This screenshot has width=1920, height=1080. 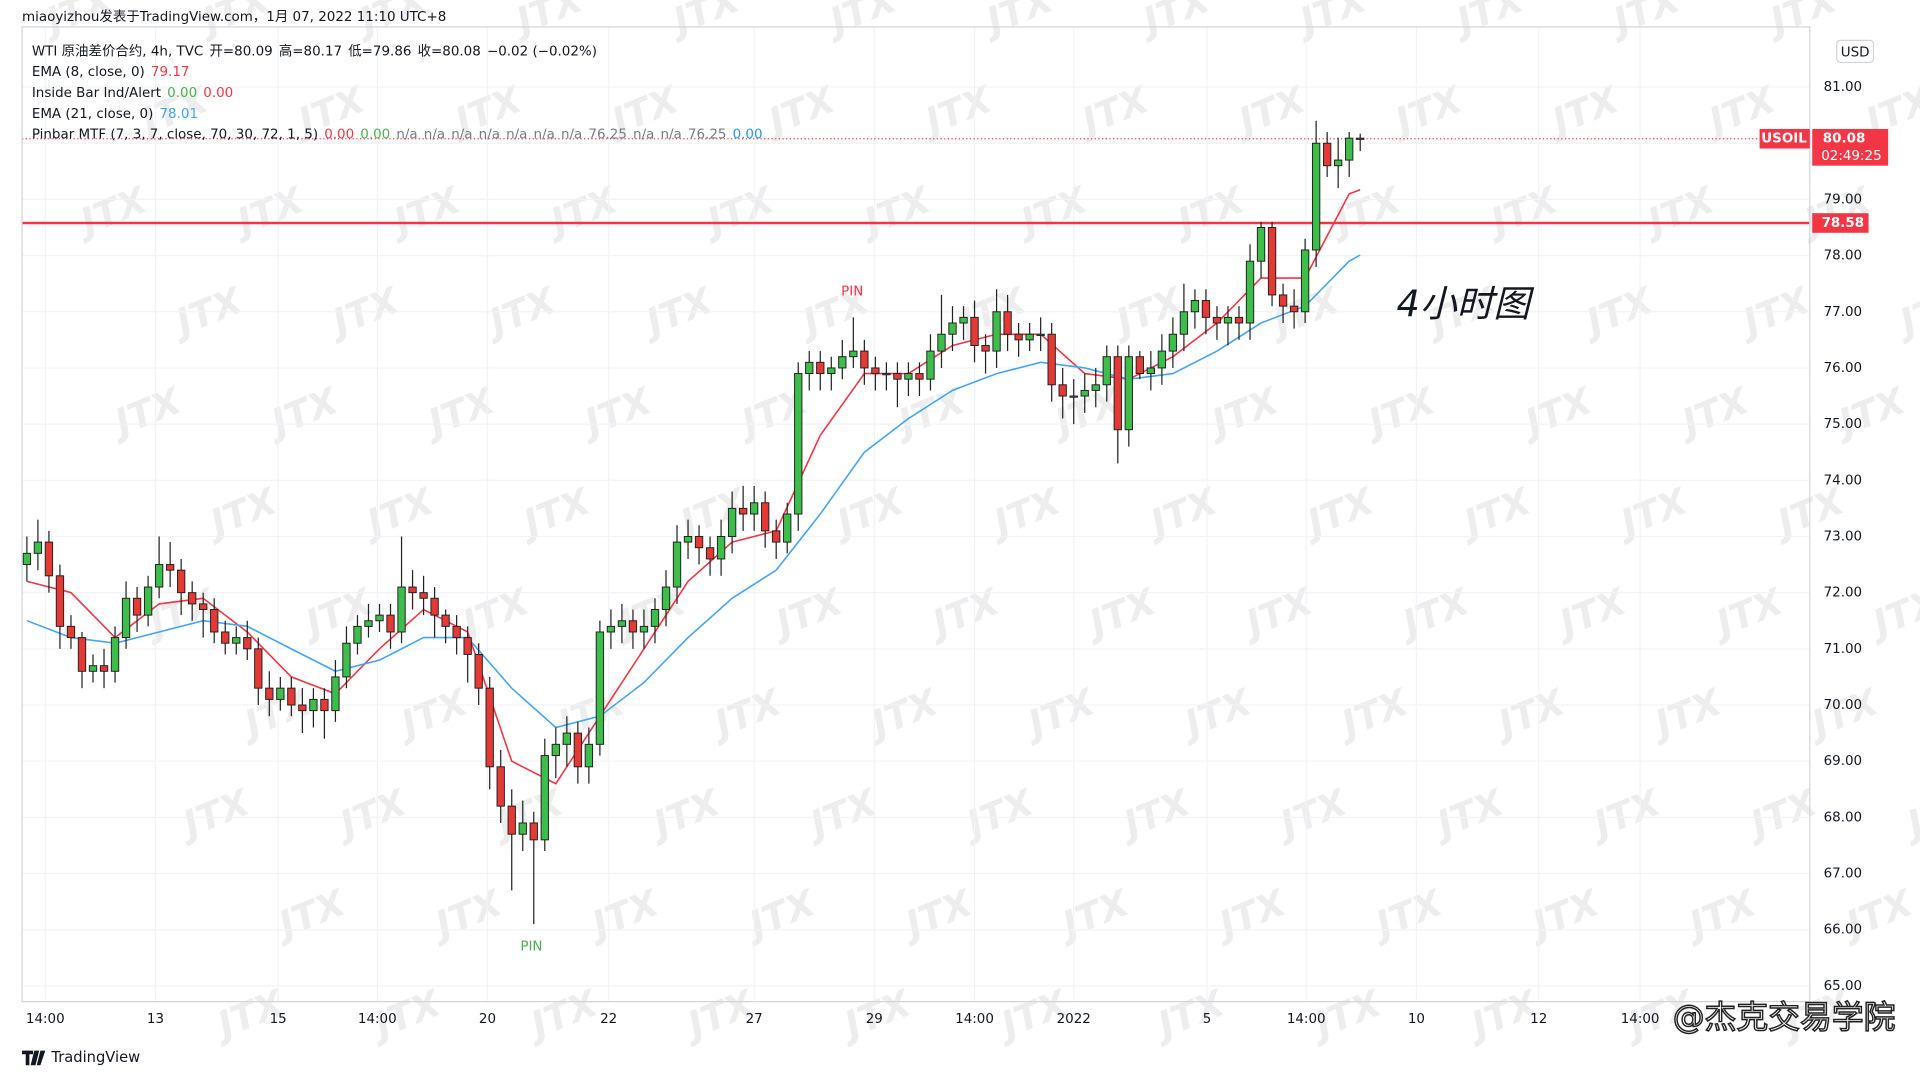 I want to click on currency: USD, so click(x=1855, y=53).